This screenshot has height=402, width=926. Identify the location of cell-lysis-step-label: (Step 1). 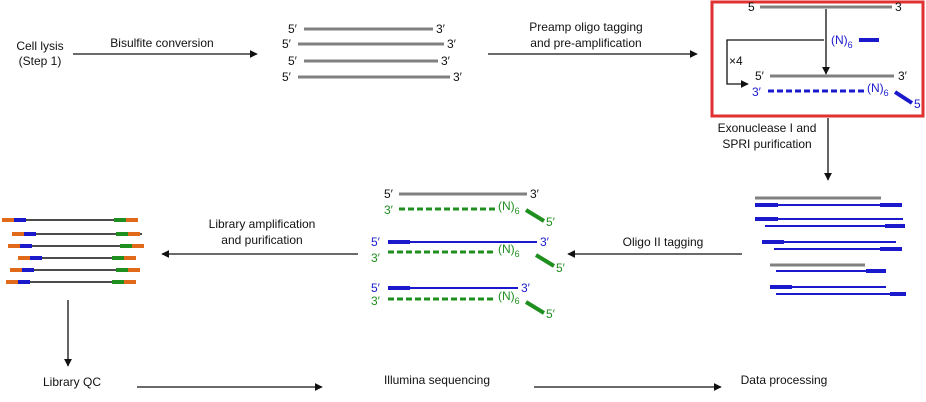
(40, 61).